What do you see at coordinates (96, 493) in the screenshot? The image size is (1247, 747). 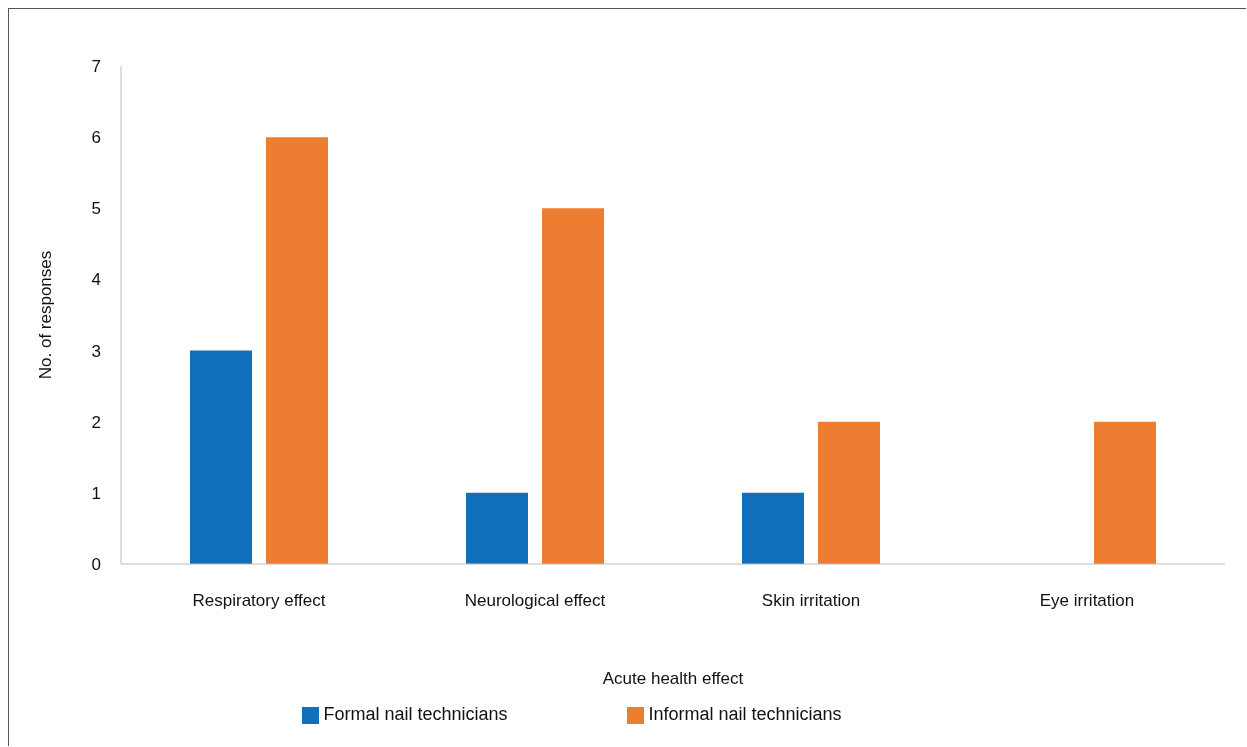 I see `y-tick-label: 1` at bounding box center [96, 493].